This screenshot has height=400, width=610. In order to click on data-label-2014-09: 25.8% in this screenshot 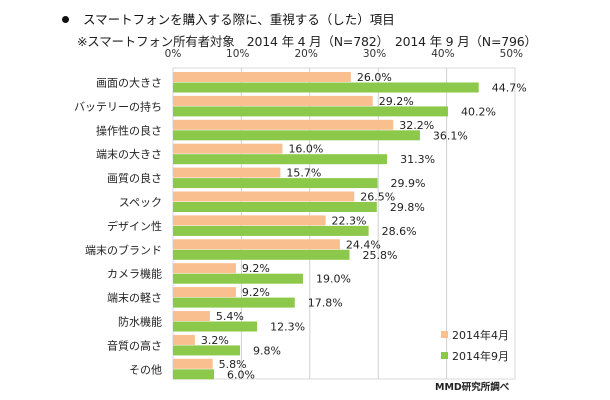, I will do `click(379, 255)`.